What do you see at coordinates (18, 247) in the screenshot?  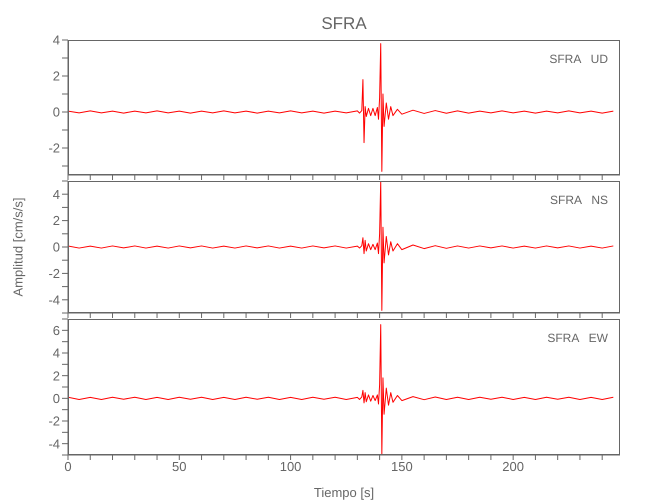 I see `y-axis-title: Amplitud [cm/s/s]` at bounding box center [18, 247].